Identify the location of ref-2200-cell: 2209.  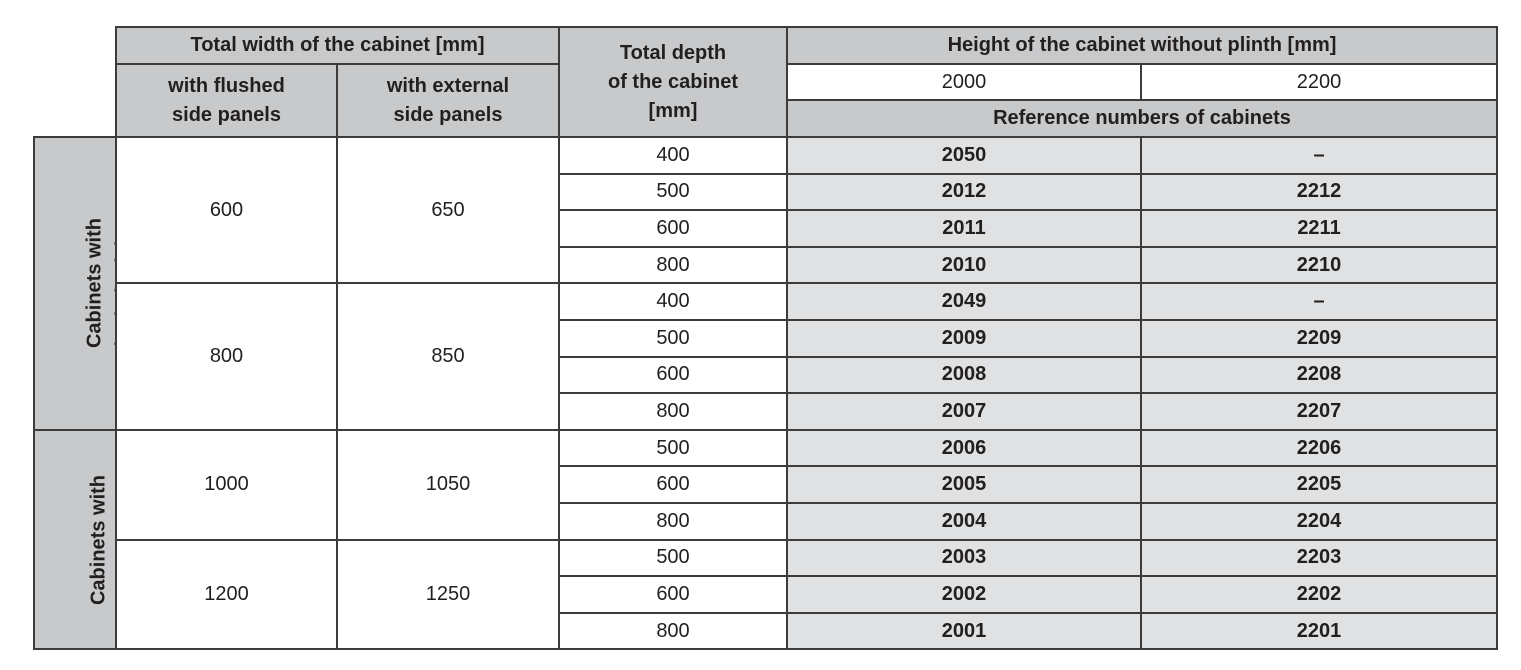
(1319, 338).